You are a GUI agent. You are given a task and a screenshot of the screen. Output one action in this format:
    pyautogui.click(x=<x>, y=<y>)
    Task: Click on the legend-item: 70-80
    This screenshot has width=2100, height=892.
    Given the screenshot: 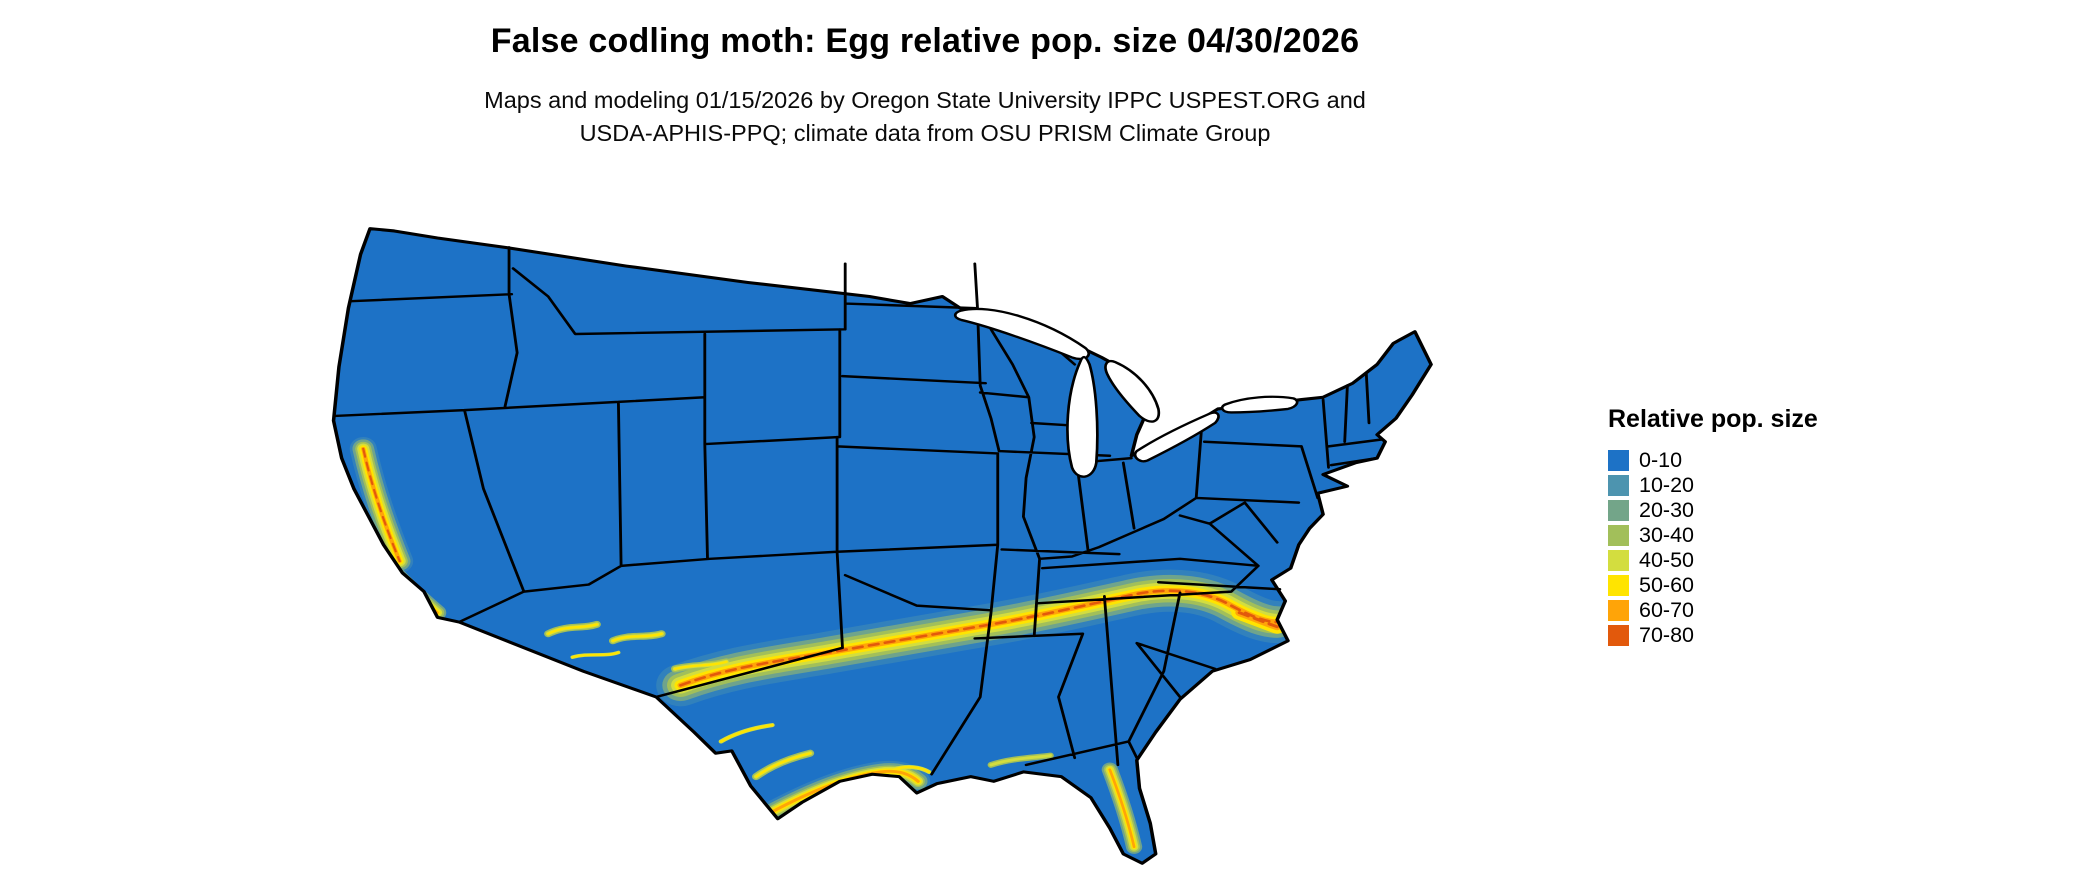 What is the action you would take?
    pyautogui.click(x=1758, y=635)
    